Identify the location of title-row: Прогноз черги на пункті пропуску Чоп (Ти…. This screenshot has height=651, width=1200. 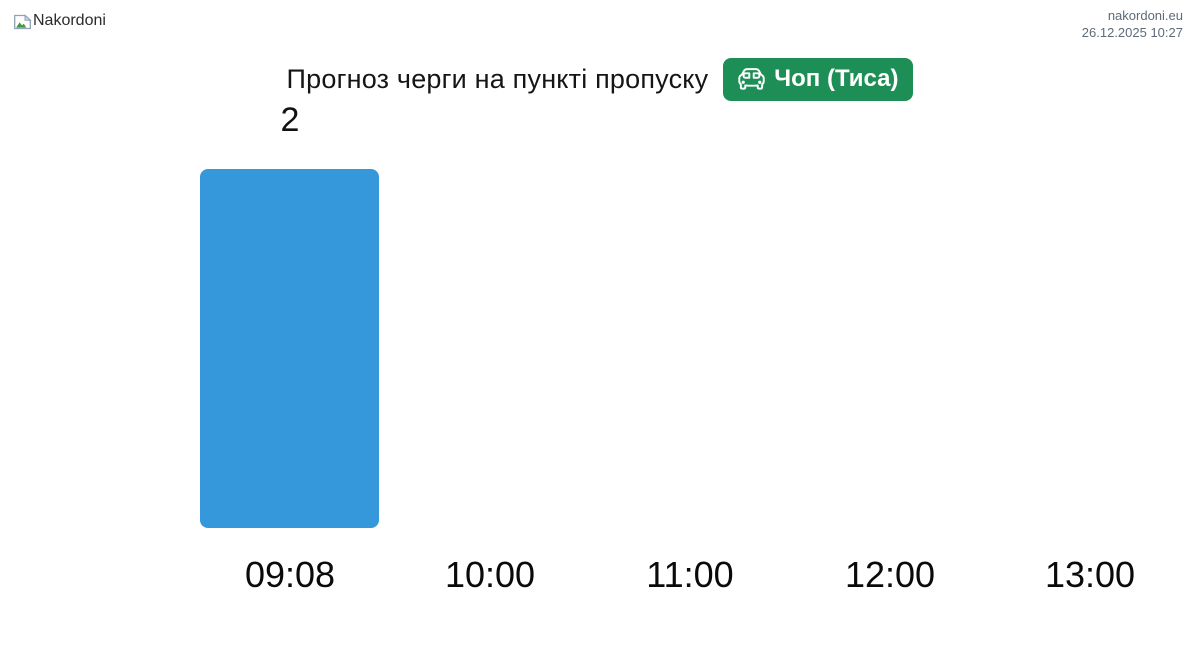
(600, 79).